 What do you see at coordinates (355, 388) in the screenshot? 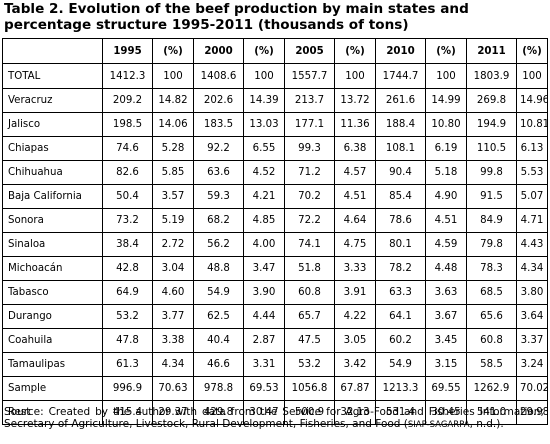
I see `value-cell: 67.87` at bounding box center [355, 388].